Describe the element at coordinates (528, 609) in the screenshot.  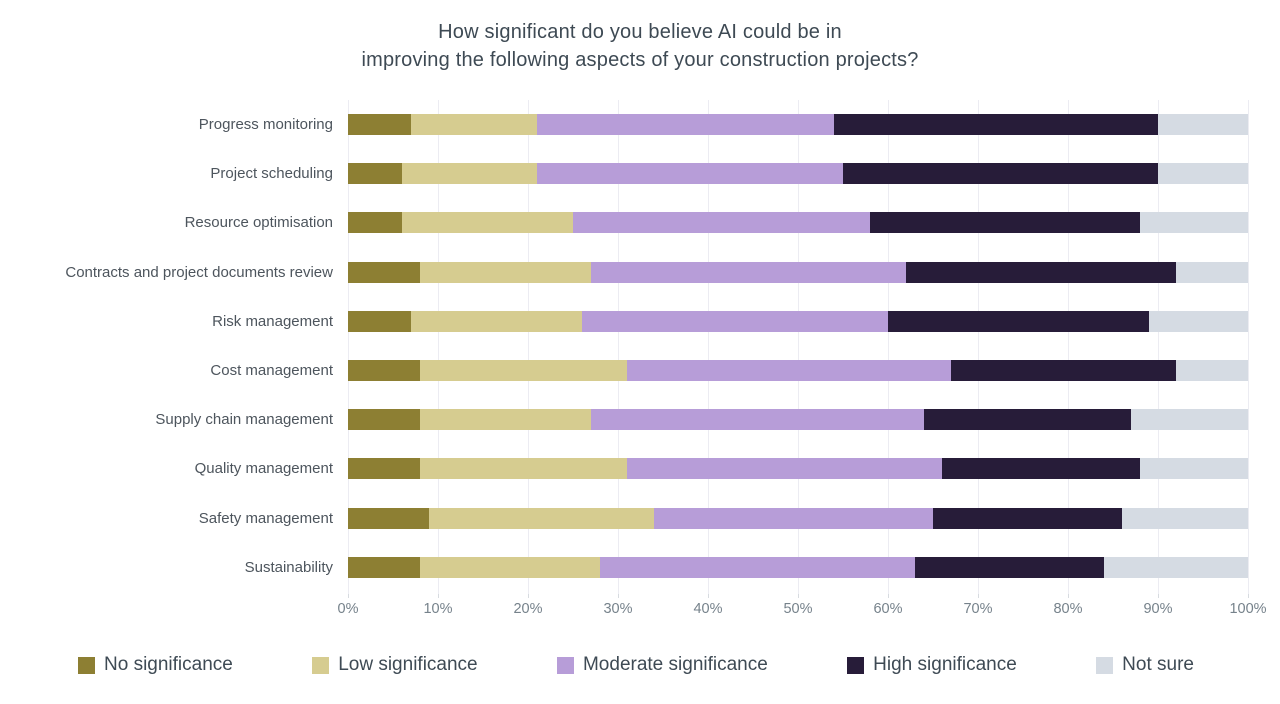
I see `x-axis-tick-label: 20%` at that location.